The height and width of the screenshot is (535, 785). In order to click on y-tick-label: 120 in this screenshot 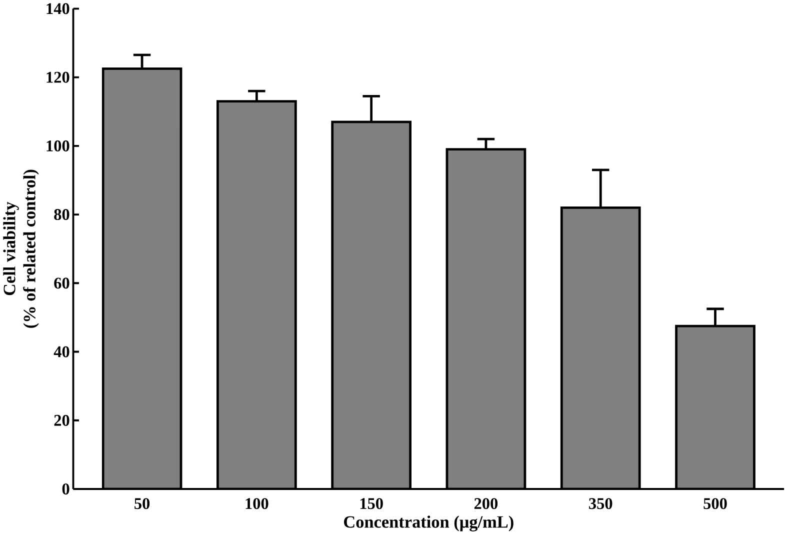, I will do `click(58, 77)`.